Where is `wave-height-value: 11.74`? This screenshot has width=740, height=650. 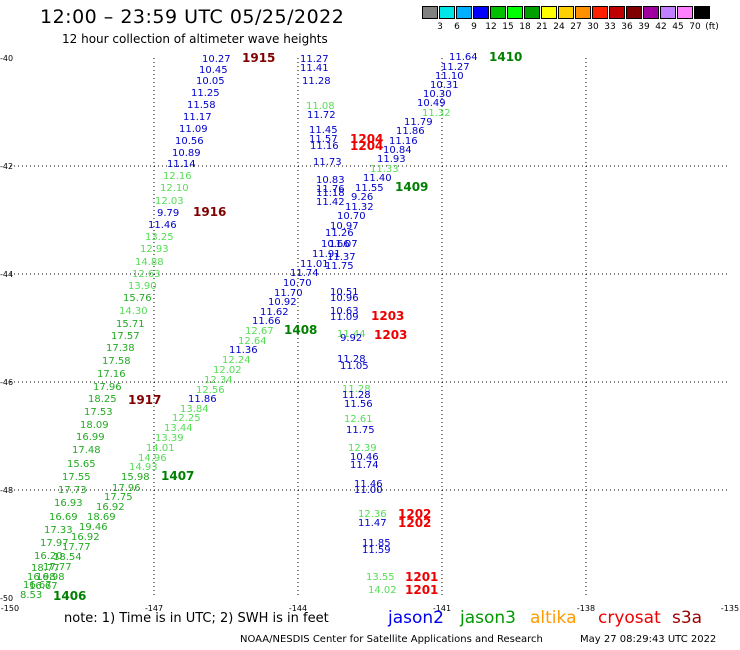
wave-height-value: 11.74 is located at coordinates (304, 273).